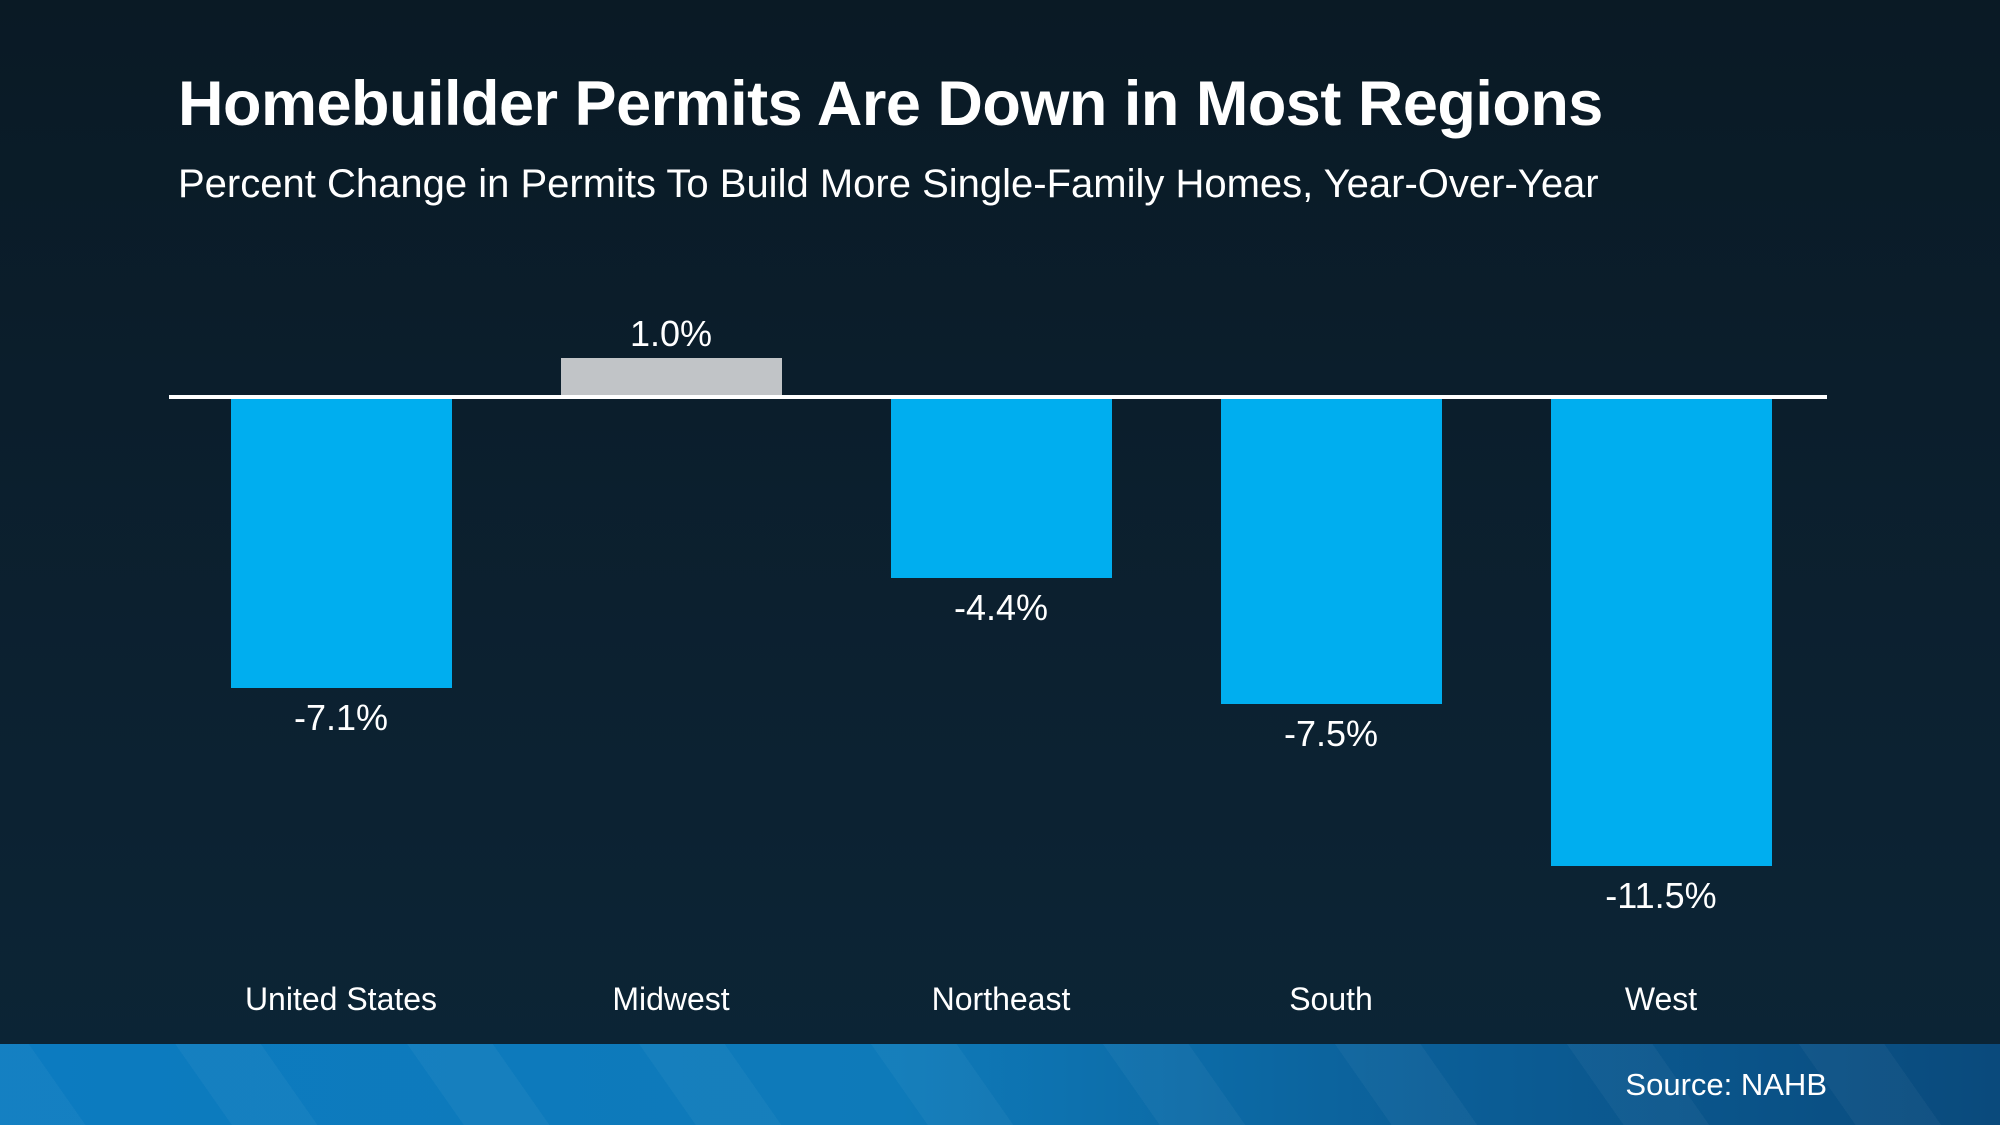  What do you see at coordinates (1331, 999) in the screenshot?
I see `category-label: South` at bounding box center [1331, 999].